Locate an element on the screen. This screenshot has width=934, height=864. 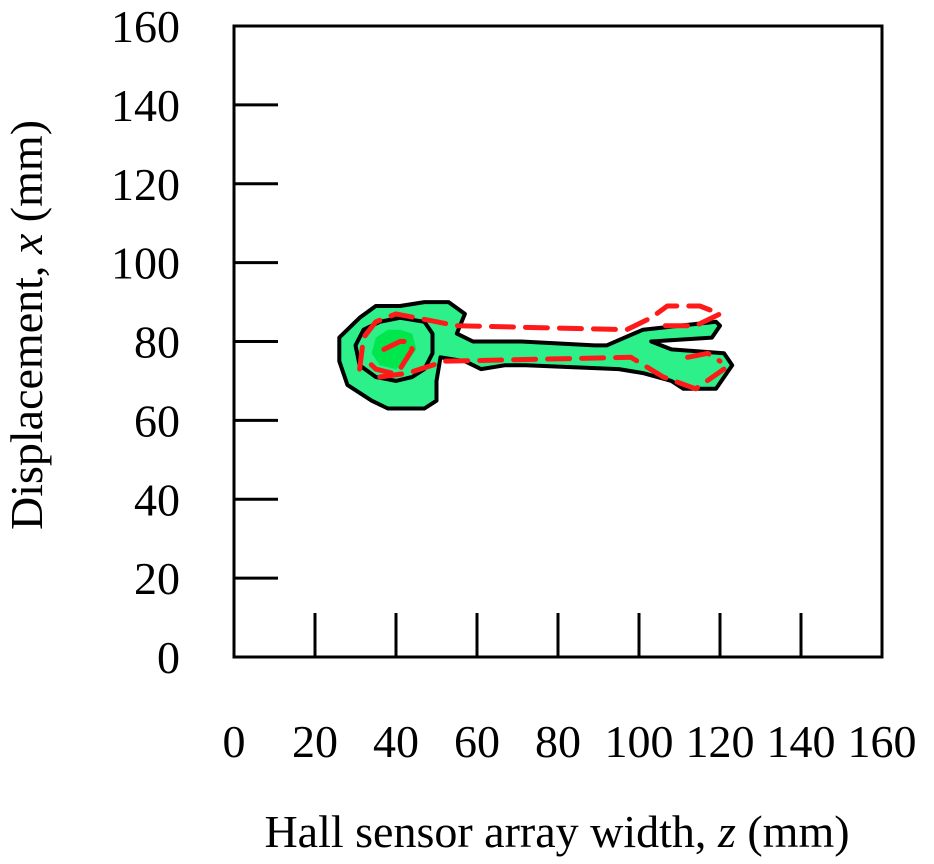
y-tick-label: 40 is located at coordinates (157, 499).